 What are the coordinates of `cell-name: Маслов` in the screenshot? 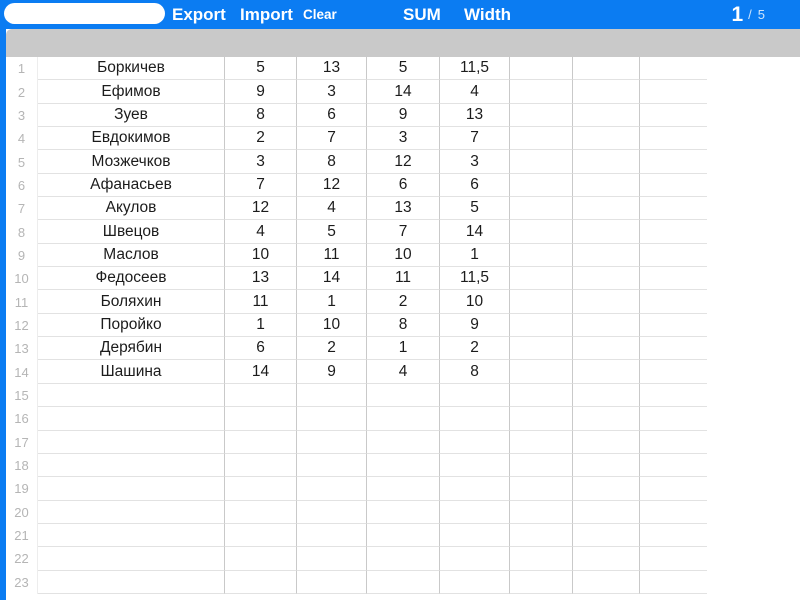 It's located at (131, 255).